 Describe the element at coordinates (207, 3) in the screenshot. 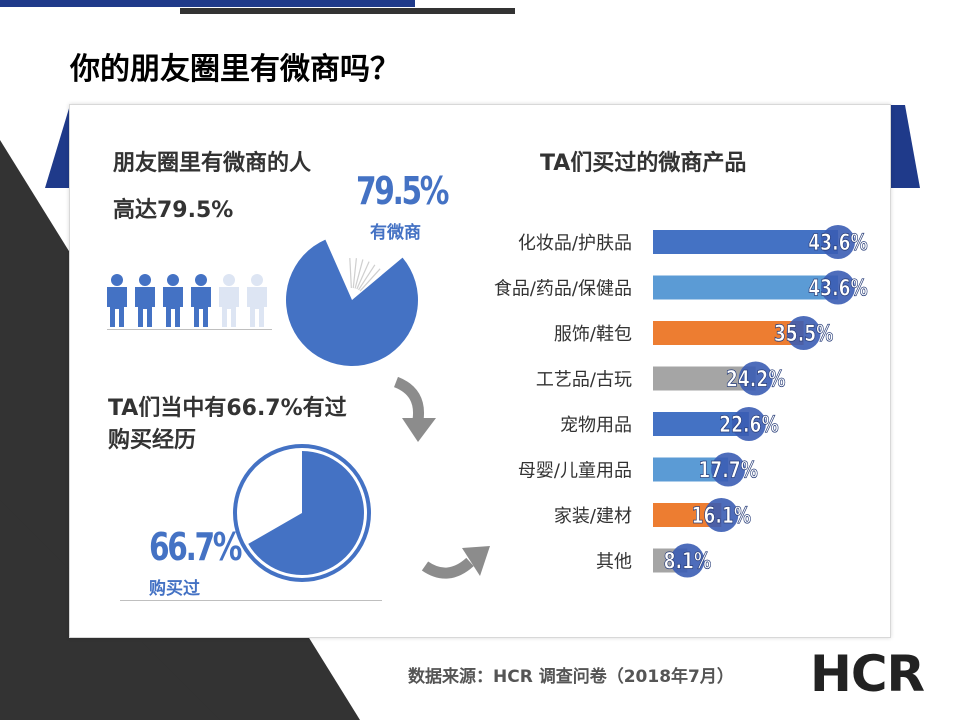

I see `top-navy-bar` at that location.